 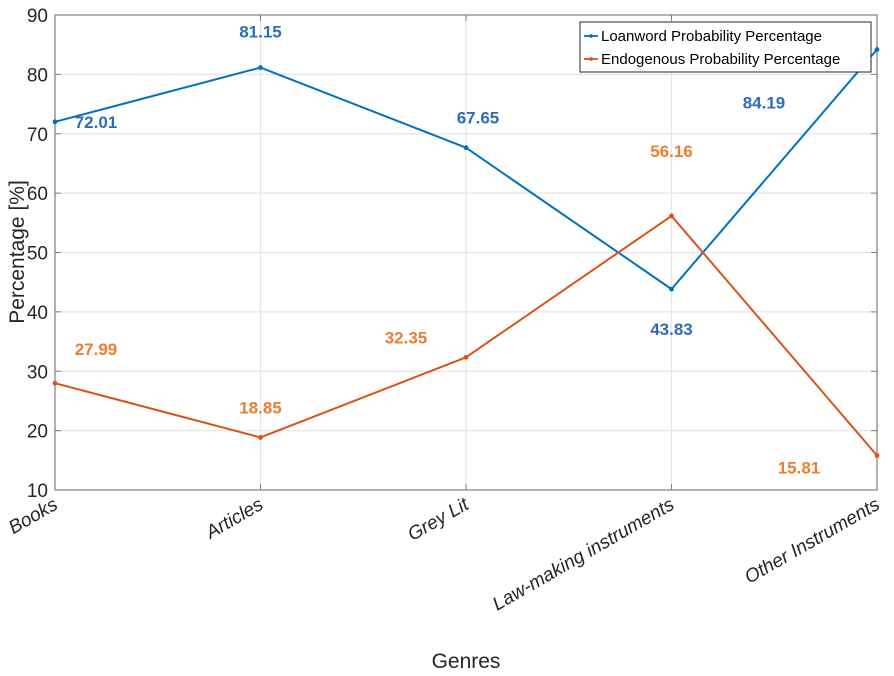 I want to click on x-tick-label: Other Instruments, so click(x=812, y=541).